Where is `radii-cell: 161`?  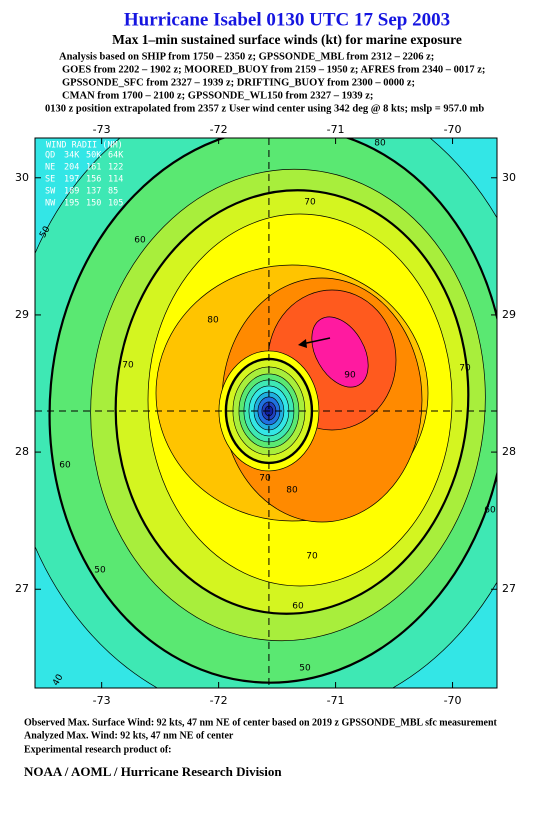
radii-cell: 161 is located at coordinates (93, 168).